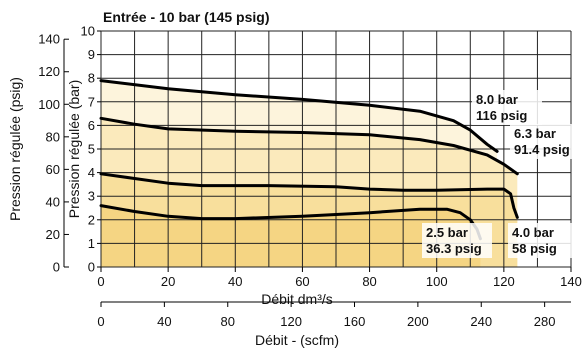 The height and width of the screenshot is (349, 583). What do you see at coordinates (297, 340) in the screenshot?
I see `x-axis-title-scfm: Débit - (scfm)` at bounding box center [297, 340].